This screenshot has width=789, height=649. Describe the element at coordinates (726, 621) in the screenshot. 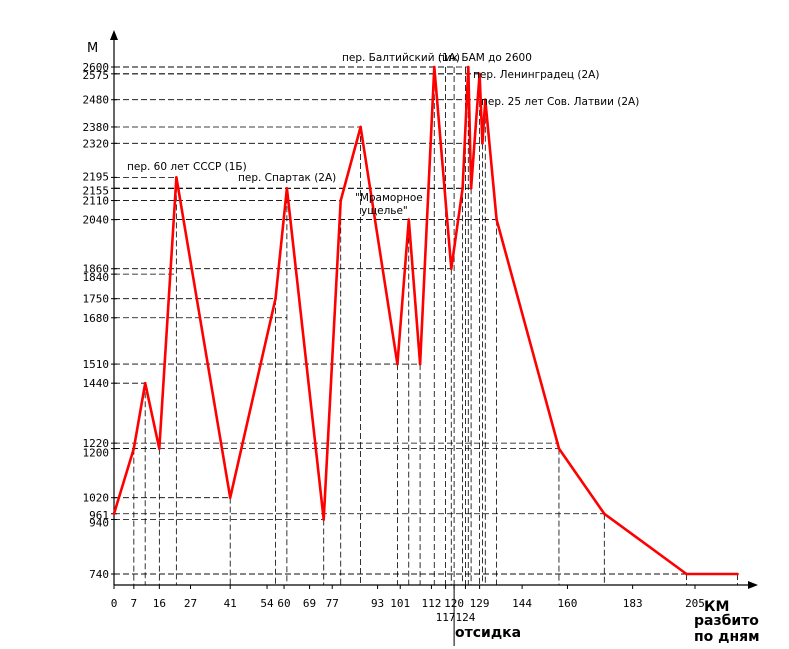

I see `annotation-razbito: разбито` at that location.